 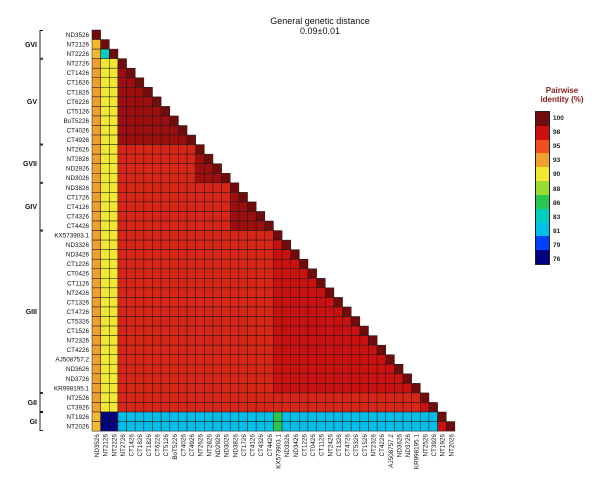 What do you see at coordinates (132, 445) in the screenshot?
I see `column-label: CT1426` at bounding box center [132, 445].